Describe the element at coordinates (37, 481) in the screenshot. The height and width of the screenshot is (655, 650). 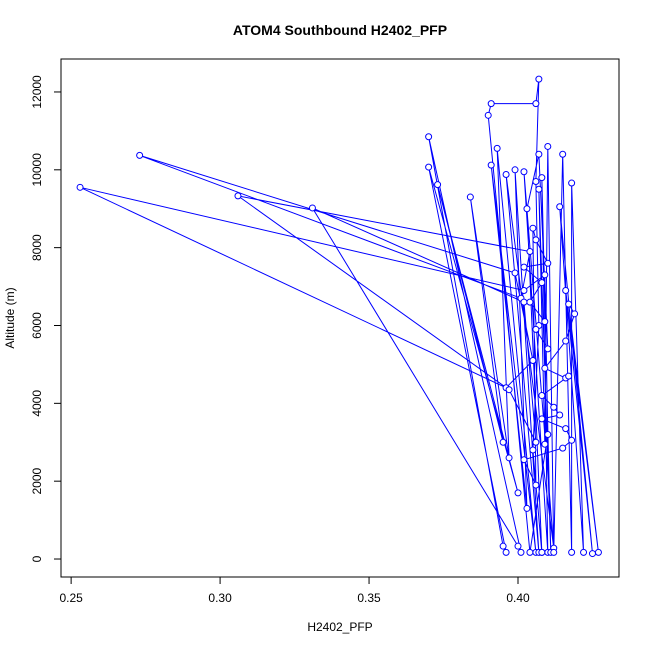
I see `y-tick-label: 2000` at that location.